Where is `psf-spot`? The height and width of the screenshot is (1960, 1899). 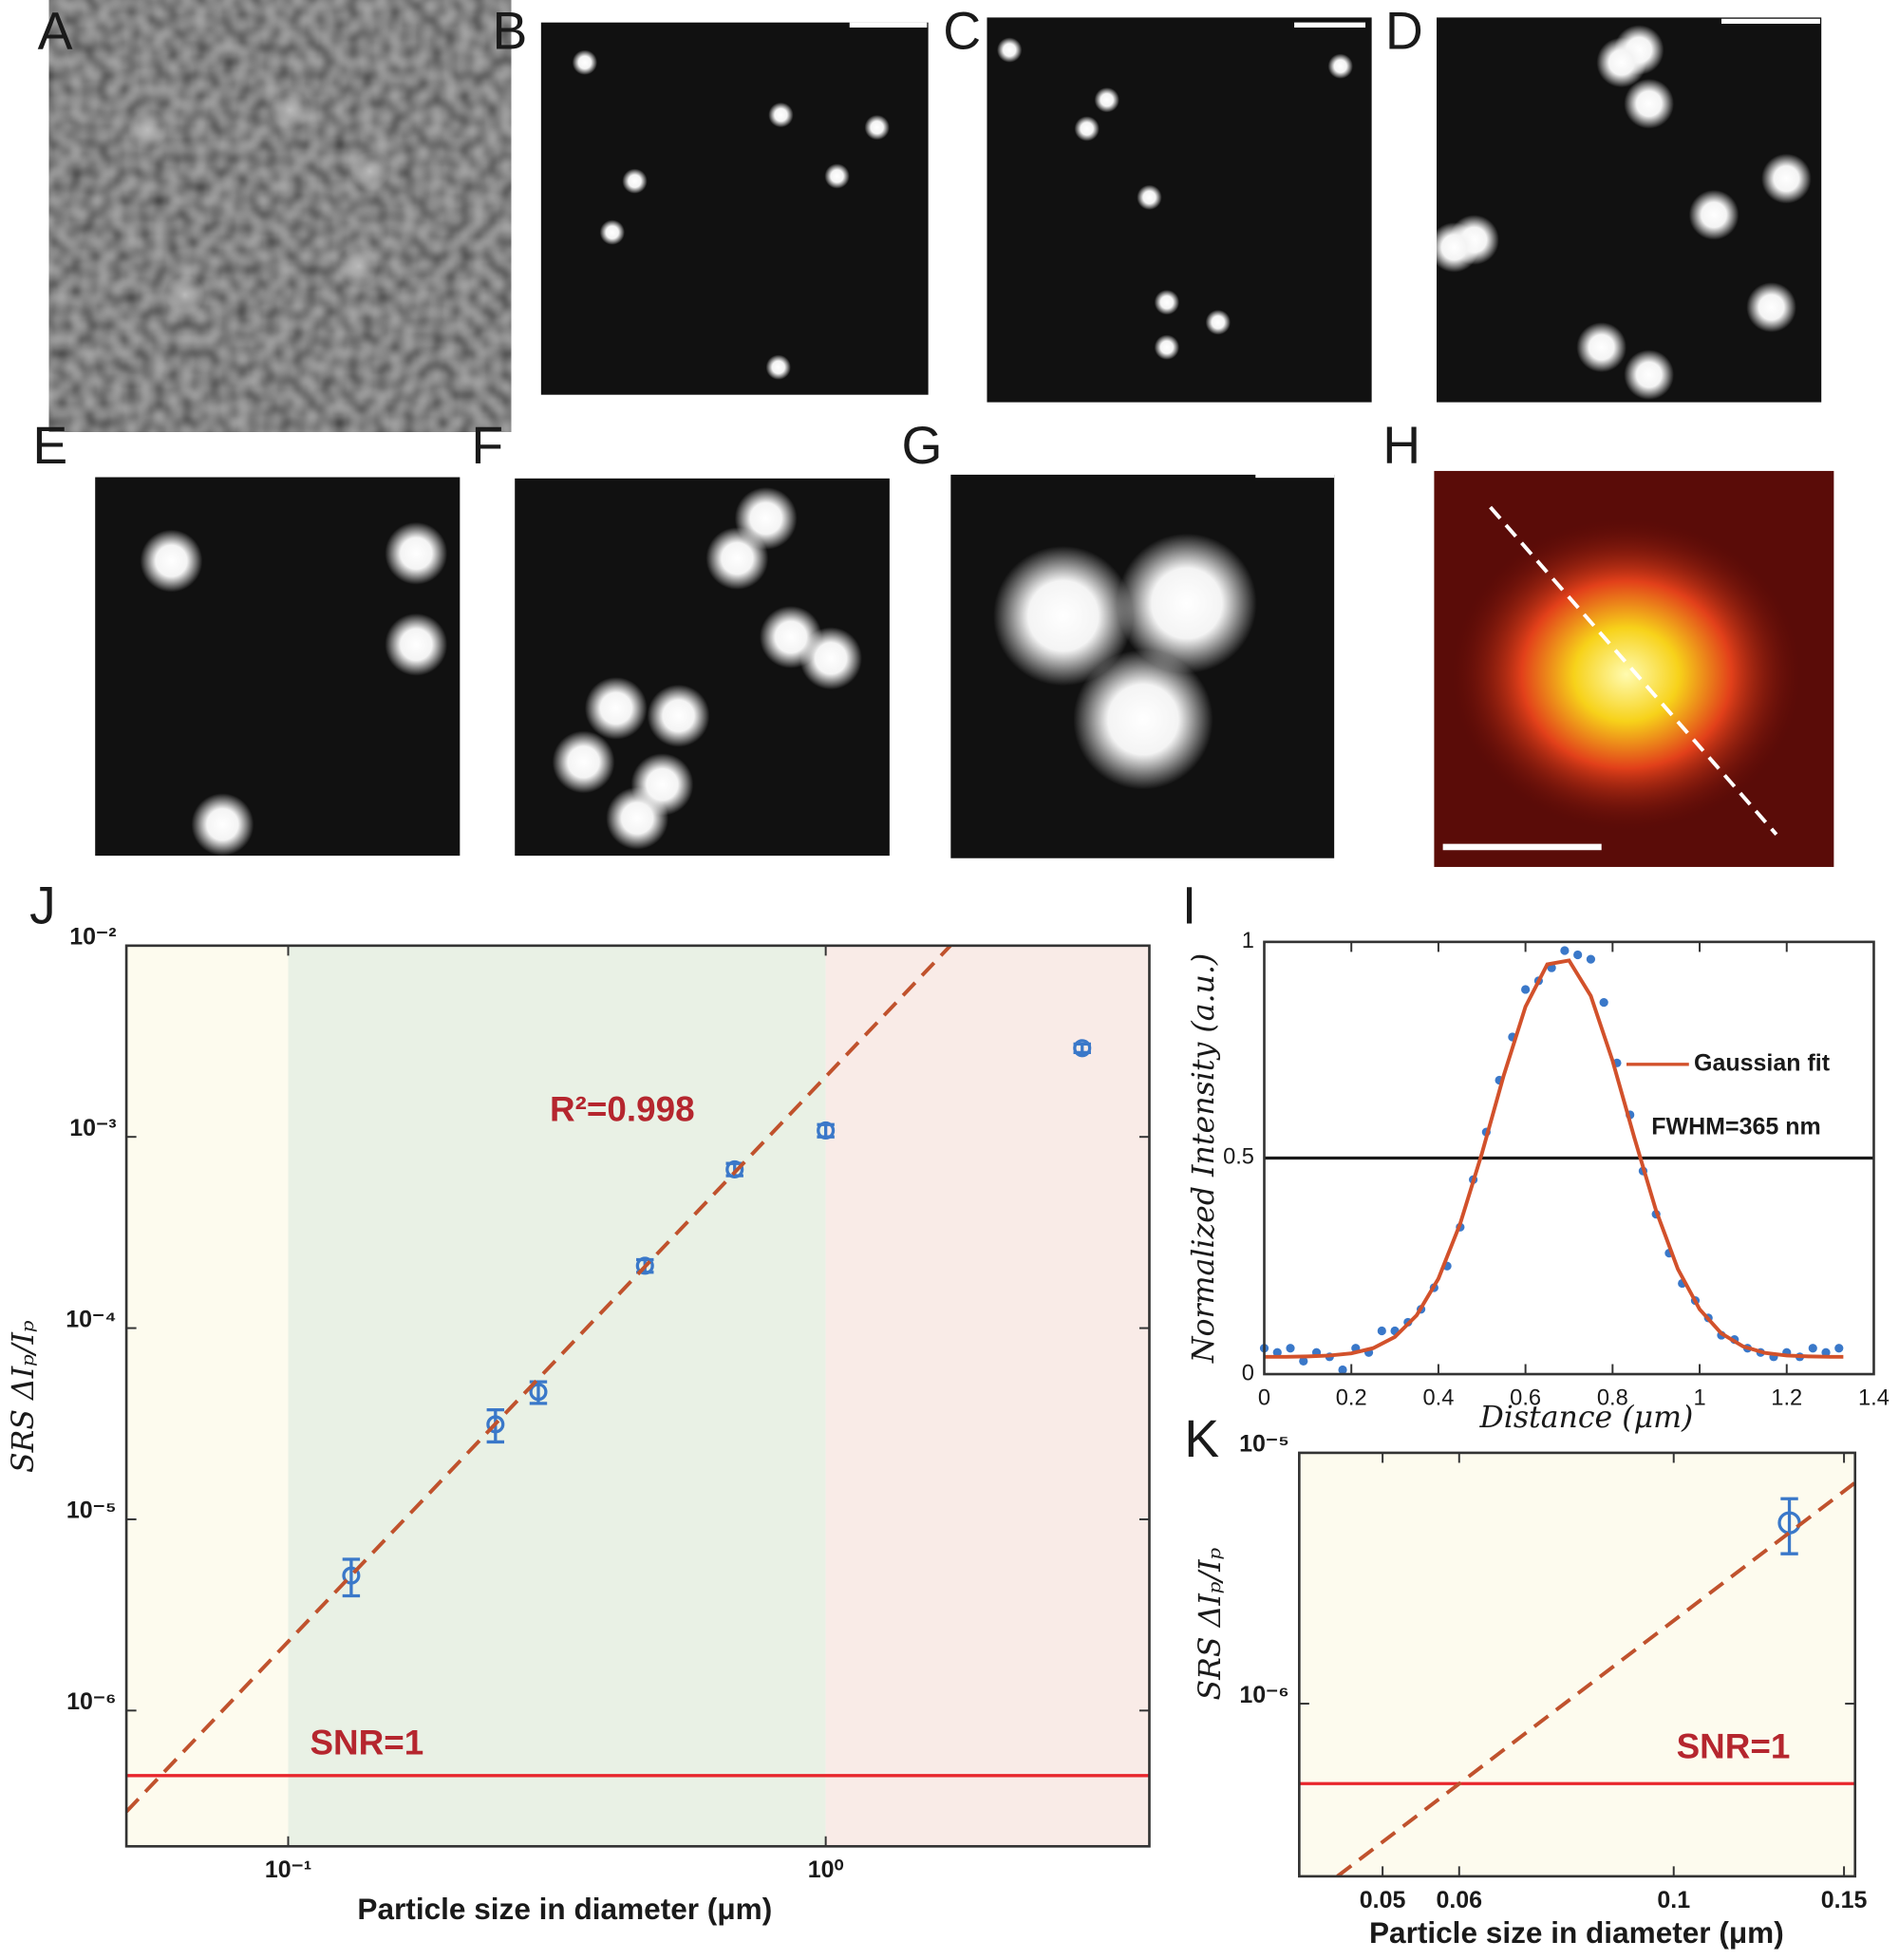 psf-spot is located at coordinates (1626, 674).